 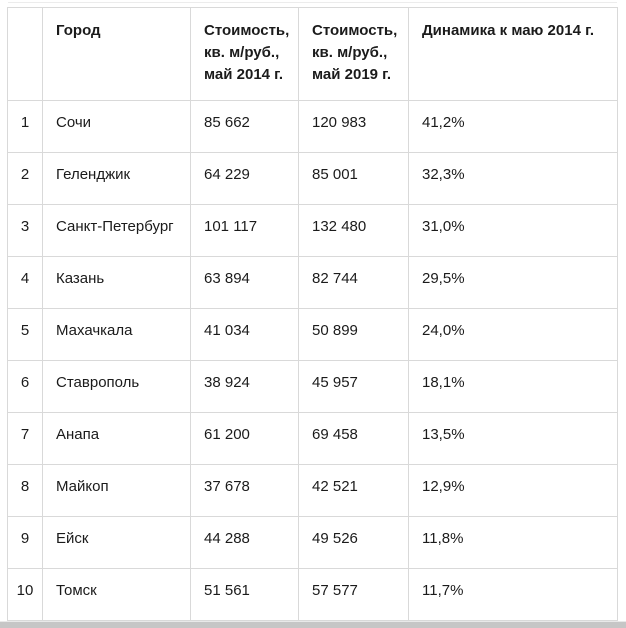 I want to click on table-row: 6 Ставрополь 38 924 45 957 18,1%, so click(x=312, y=386).